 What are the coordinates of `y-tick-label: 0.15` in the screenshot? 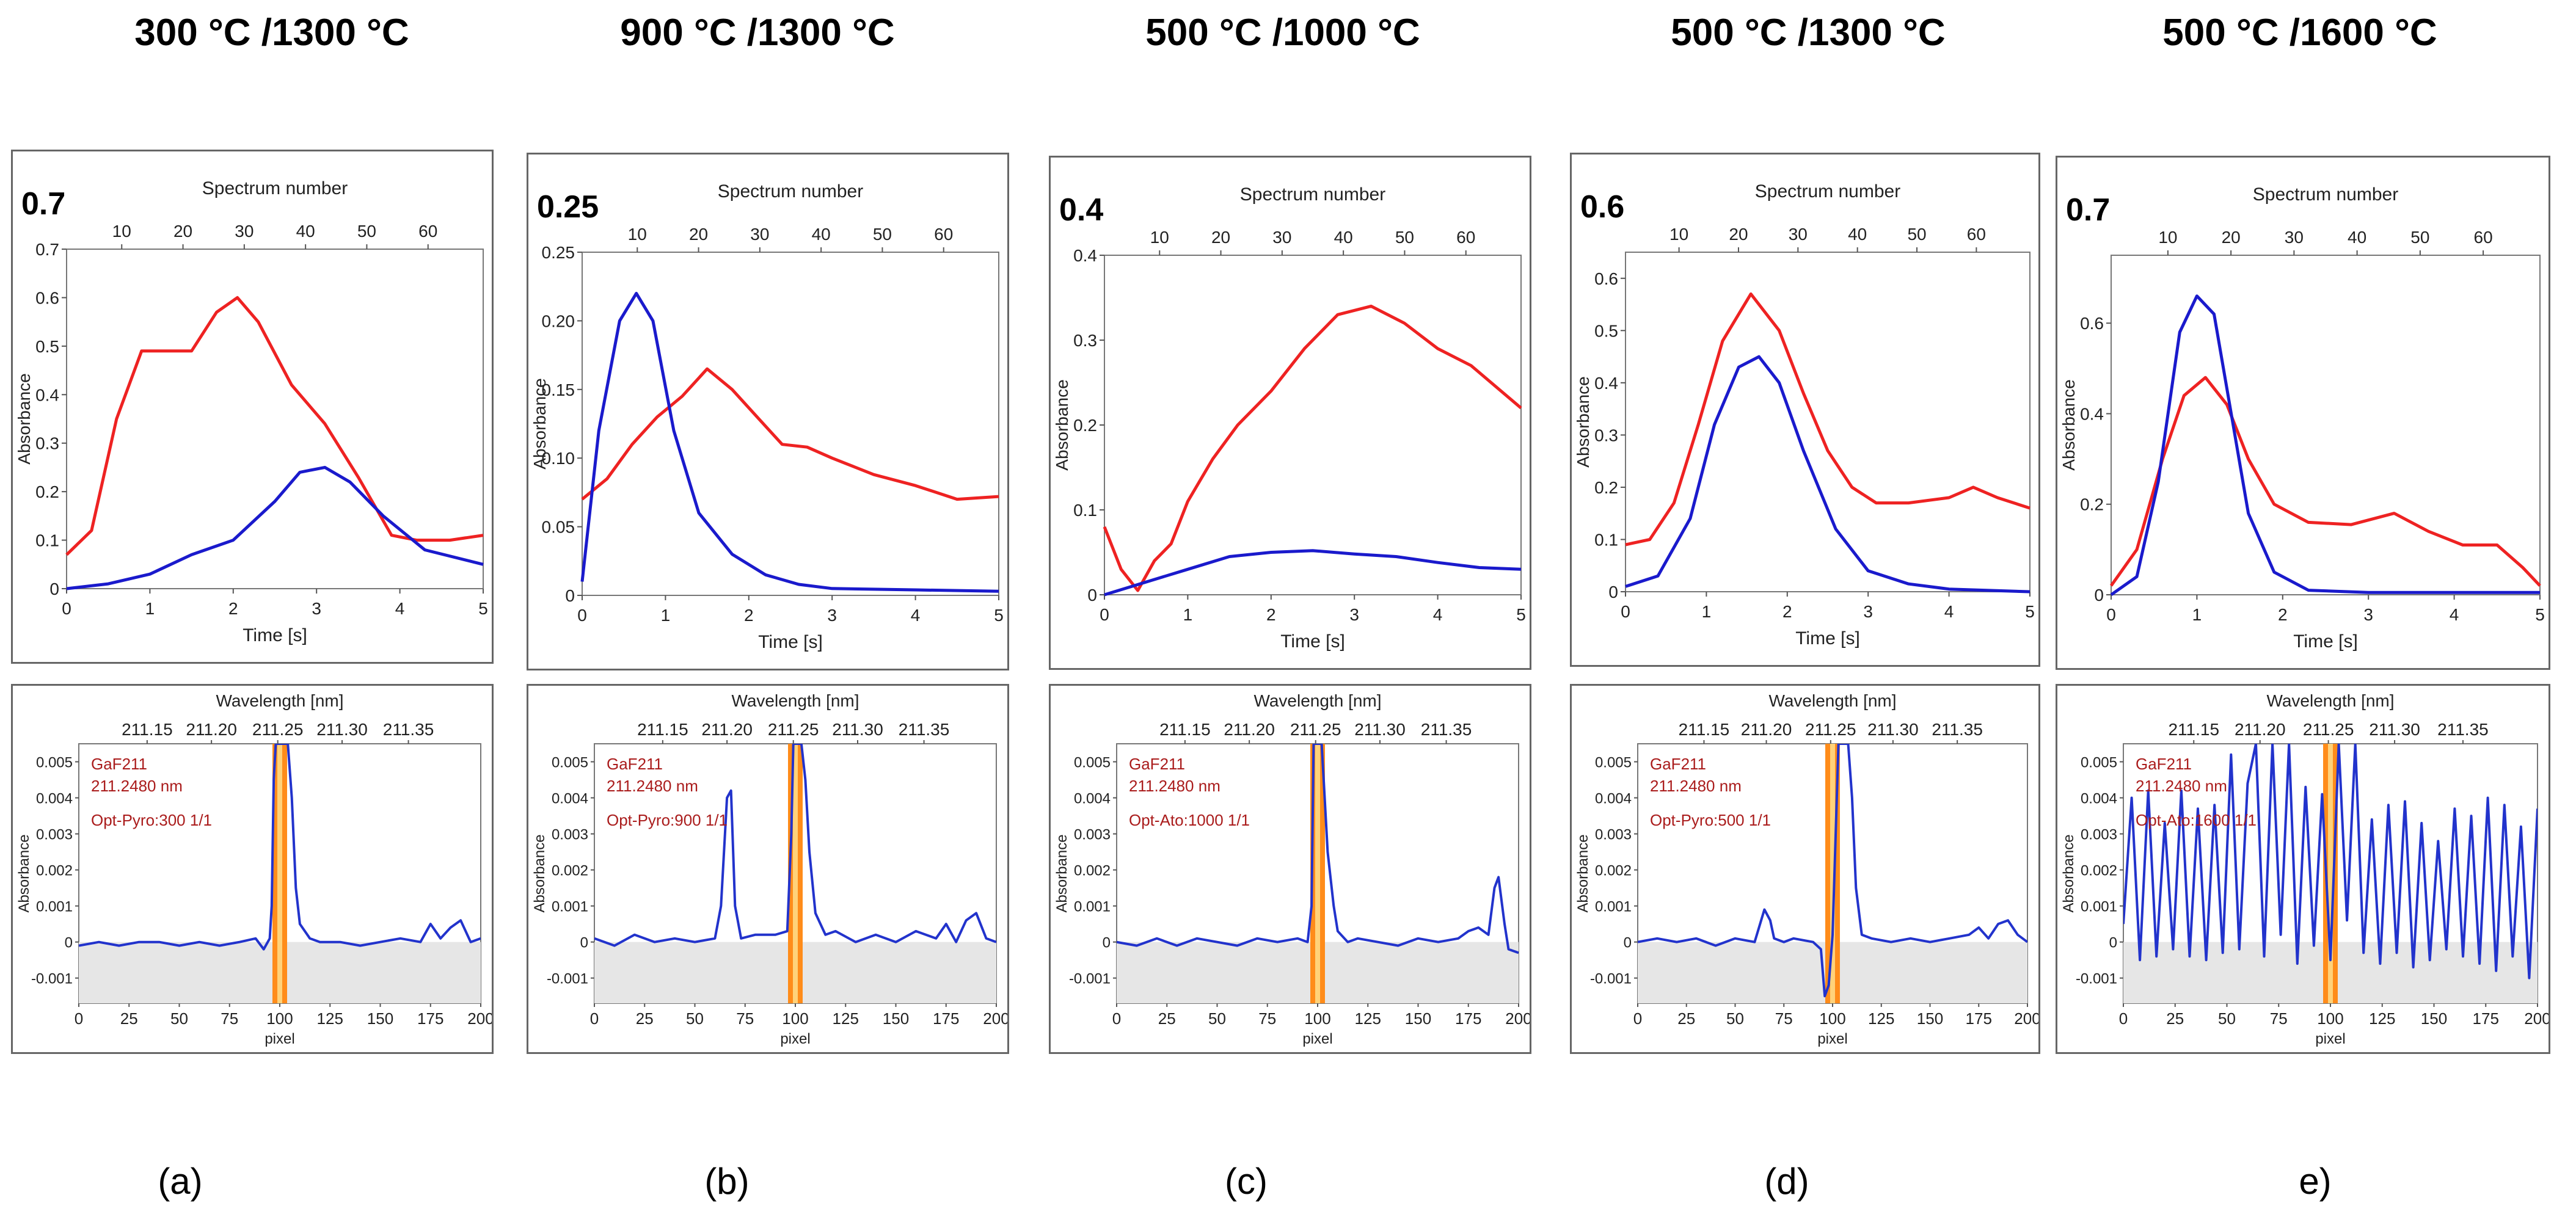 It's located at (558, 389).